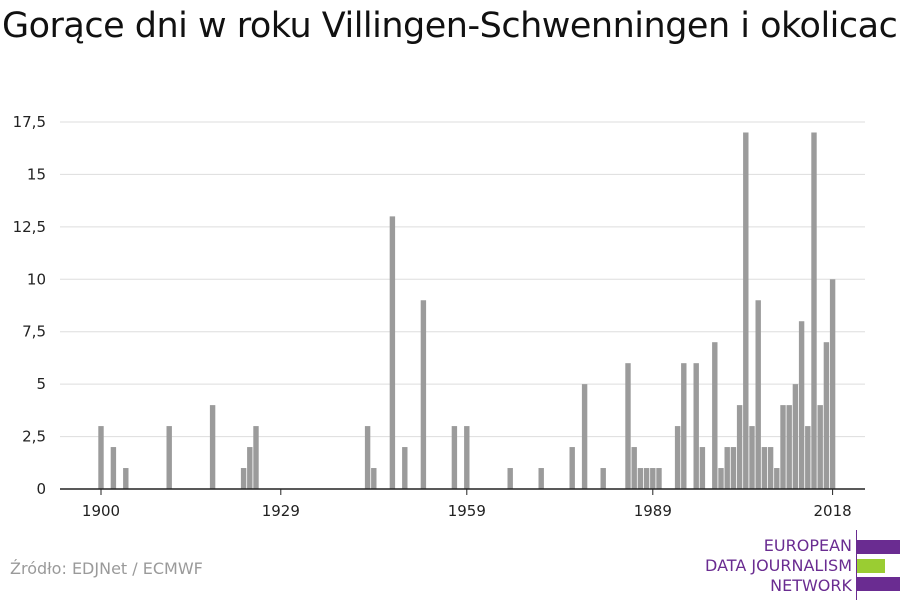 This screenshot has height=600, width=900. Describe the element at coordinates (653, 511) in the screenshot. I see `x-tick-label: 1989` at that location.